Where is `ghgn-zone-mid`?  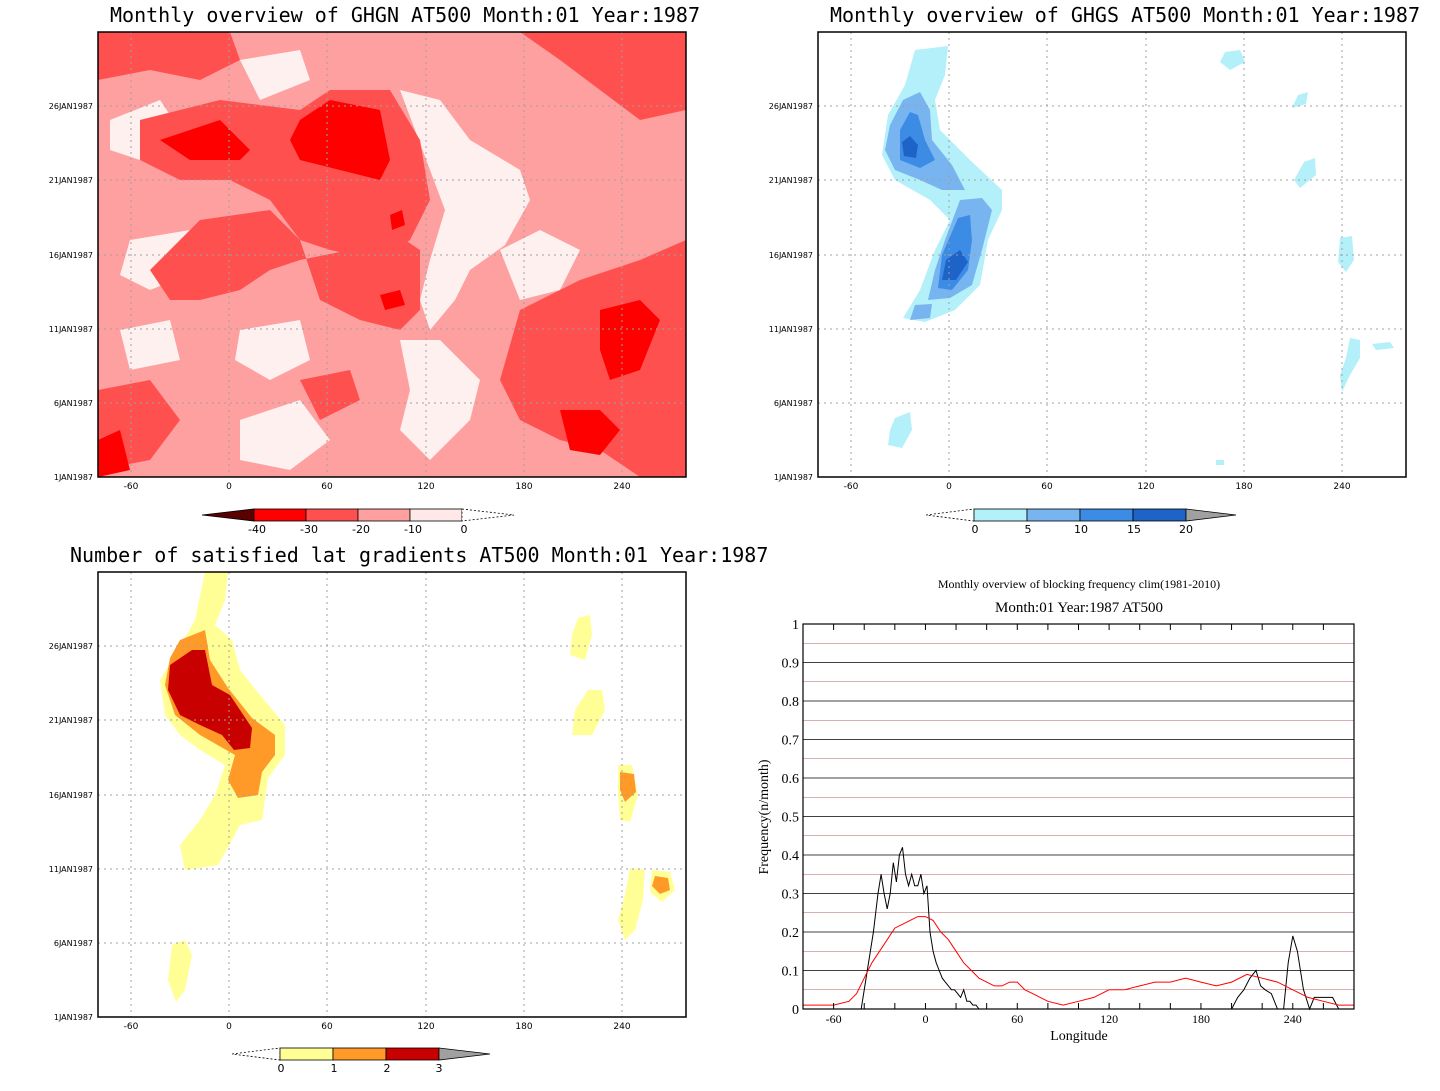 ghgn-zone-mid is located at coordinates (603, 76).